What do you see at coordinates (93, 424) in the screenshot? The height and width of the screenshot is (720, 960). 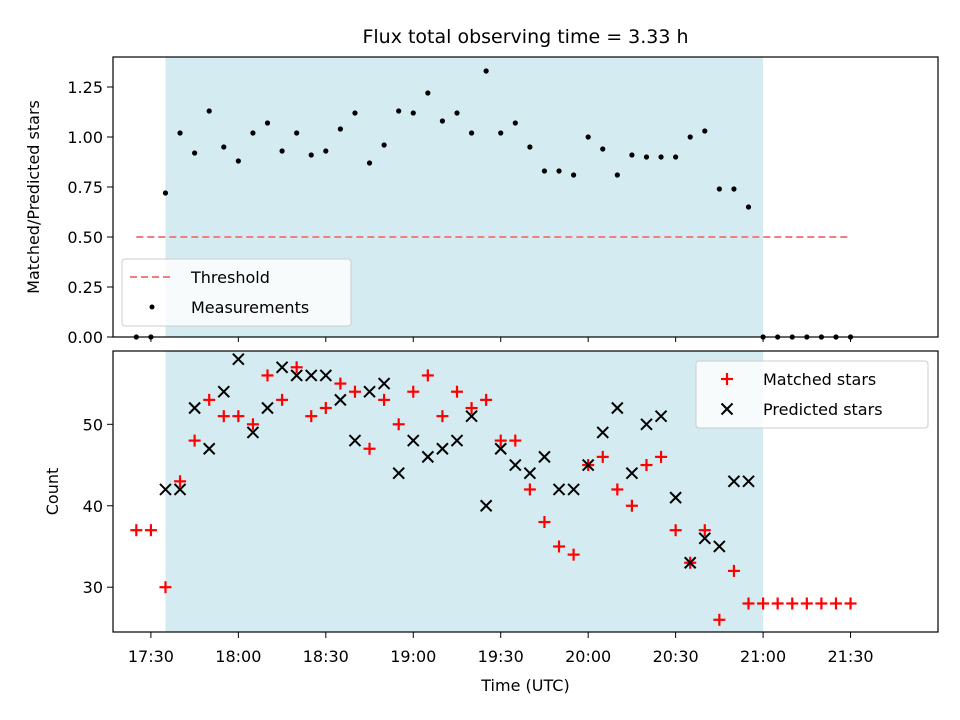 I see `y-tick-label: 50` at bounding box center [93, 424].